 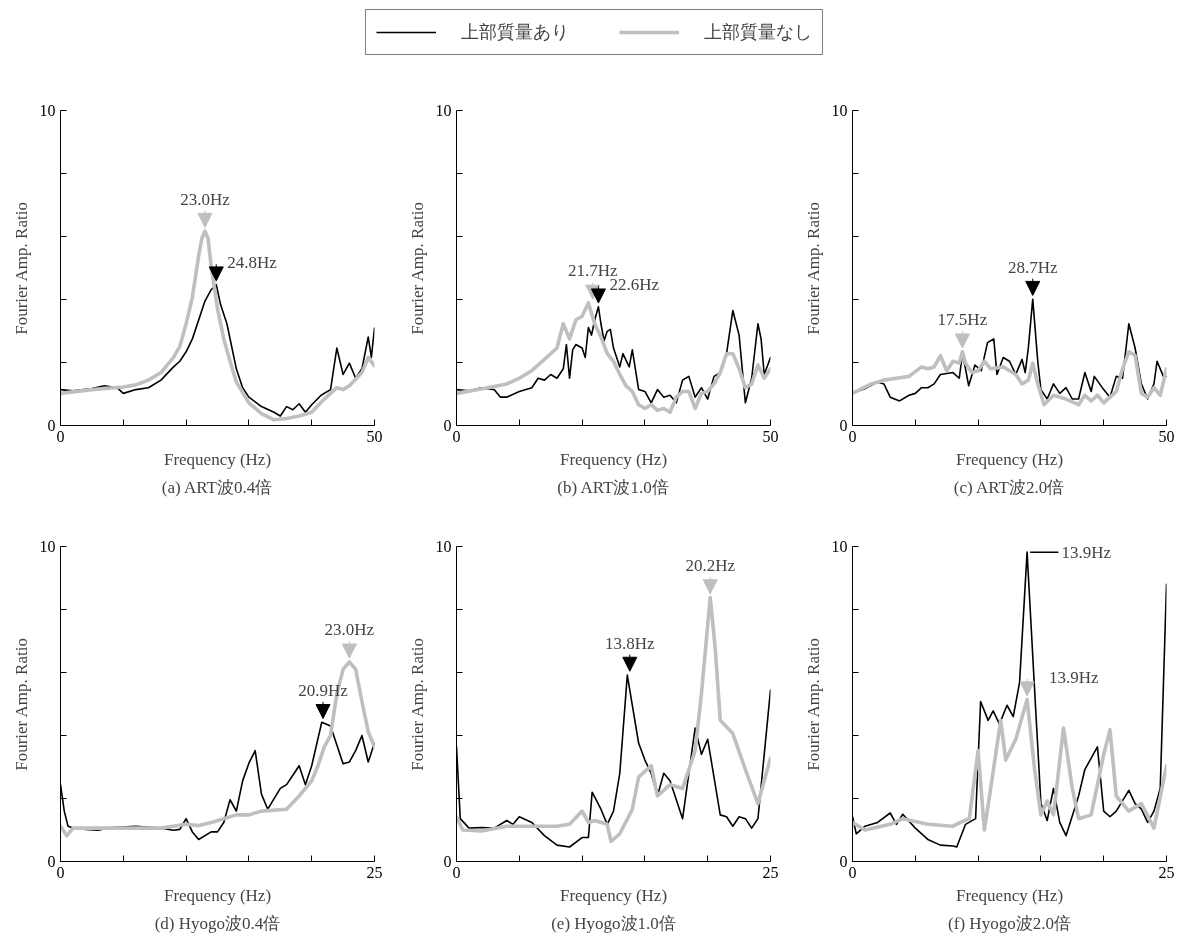 I want to click on annotation: 20.9Hz, so click(x=323, y=690).